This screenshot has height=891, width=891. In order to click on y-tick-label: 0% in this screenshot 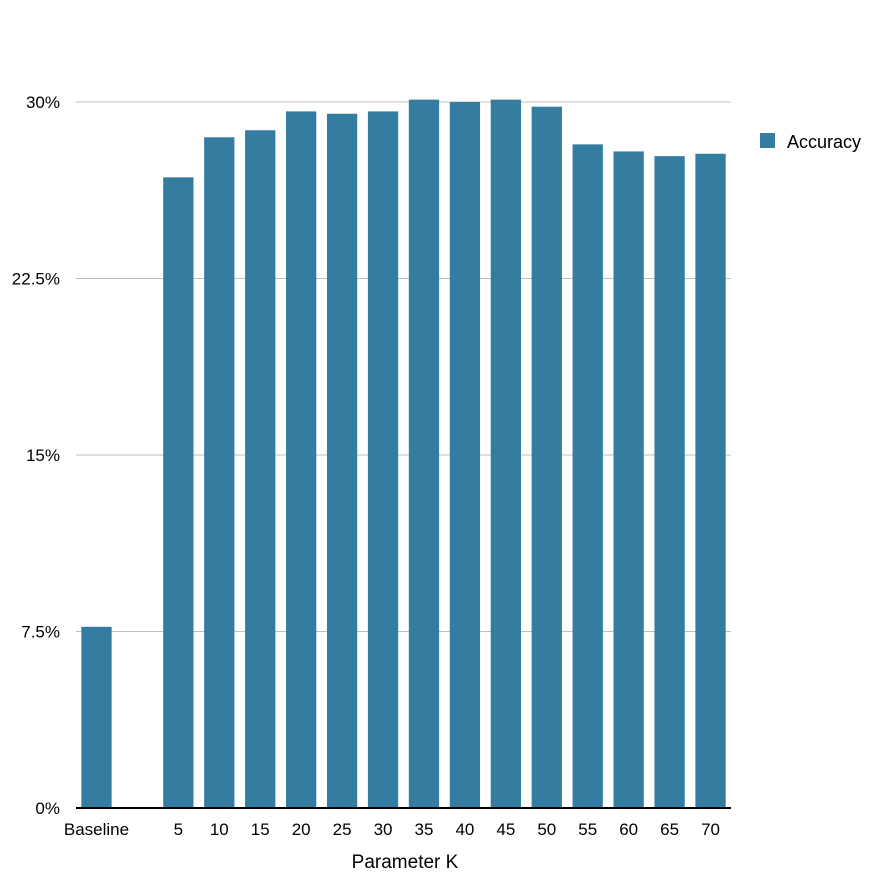, I will do `click(47, 808)`.